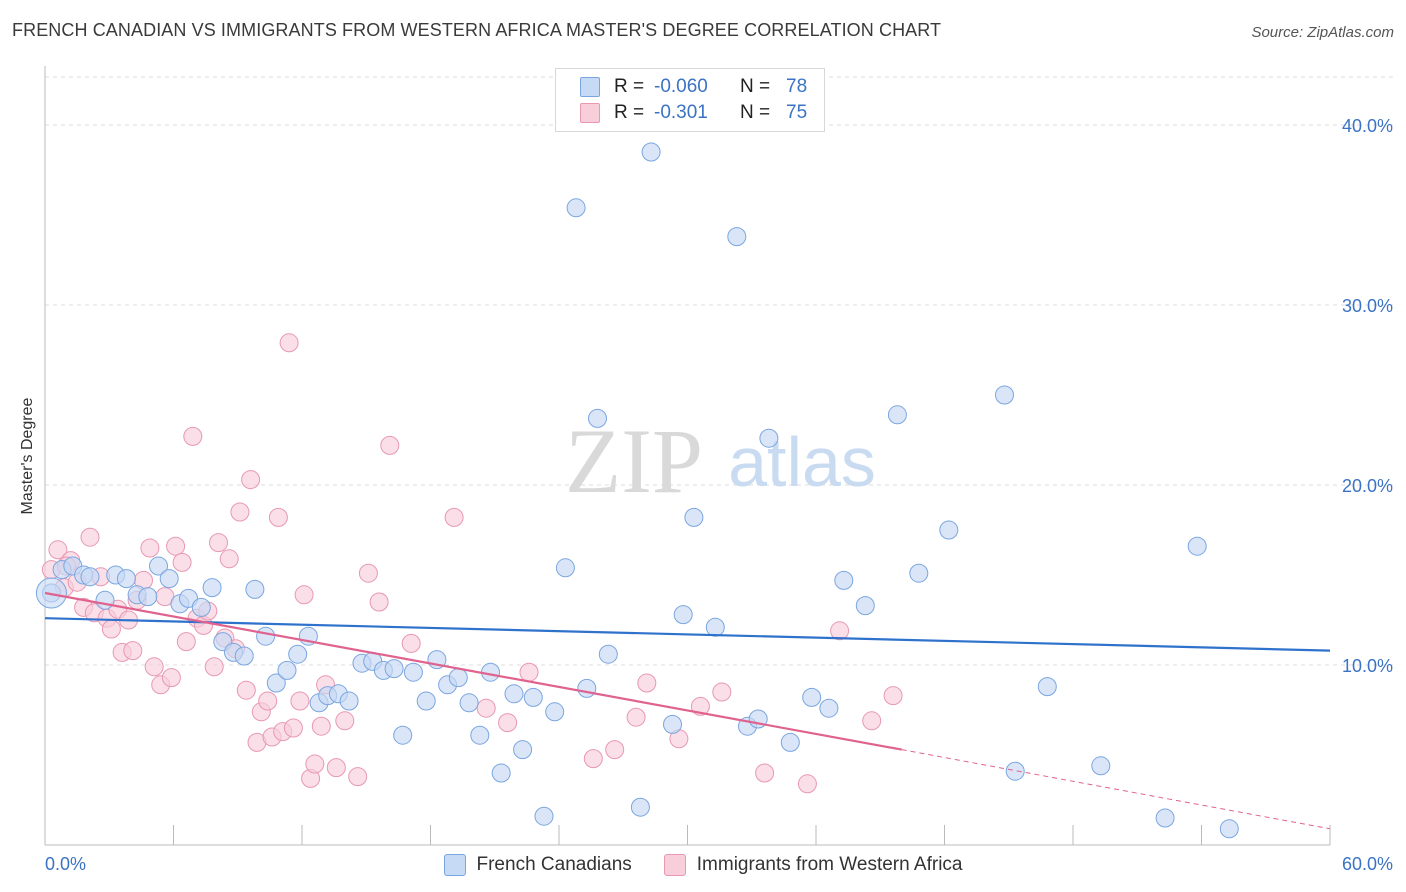 The image size is (1406, 892). I want to click on correlation-legend: R = -0.060 N = 78 R = -0.301 N = 75, so click(690, 100).